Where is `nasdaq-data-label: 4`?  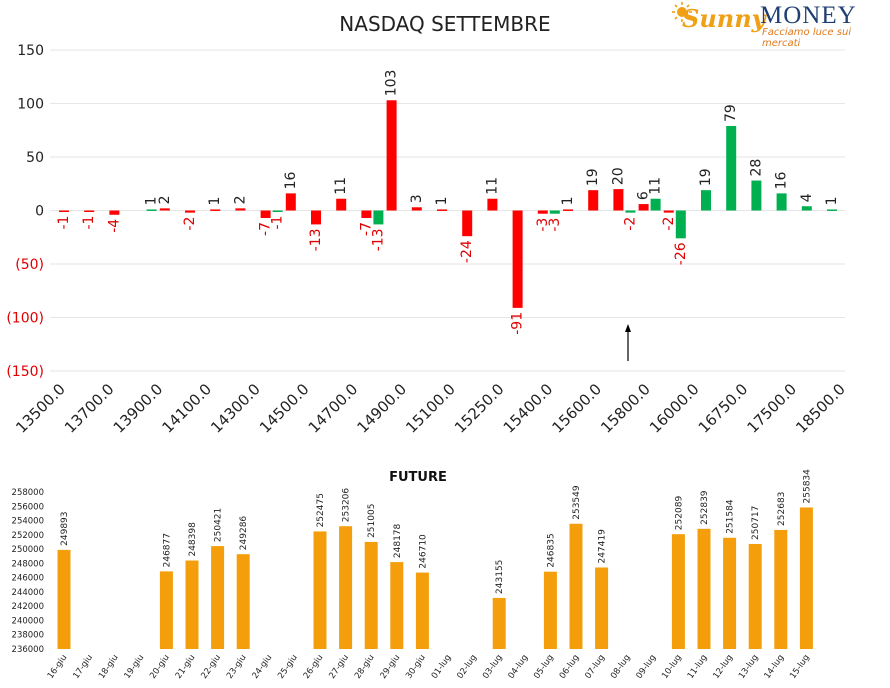 nasdaq-data-label: 4 is located at coordinates (807, 197).